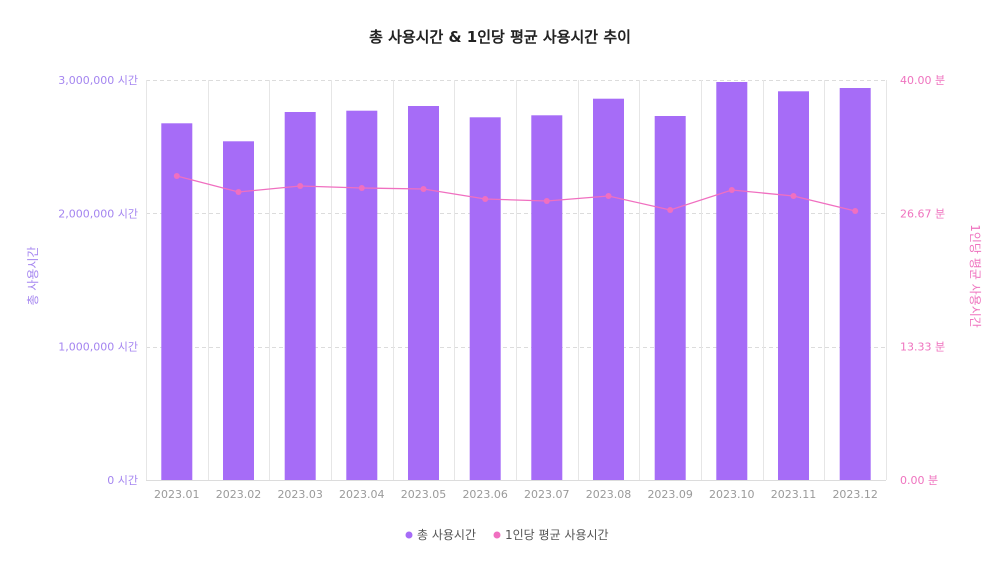  What do you see at coordinates (975, 276) in the screenshot?
I see `right-axis-title: 1인당 평균 사용시간` at bounding box center [975, 276].